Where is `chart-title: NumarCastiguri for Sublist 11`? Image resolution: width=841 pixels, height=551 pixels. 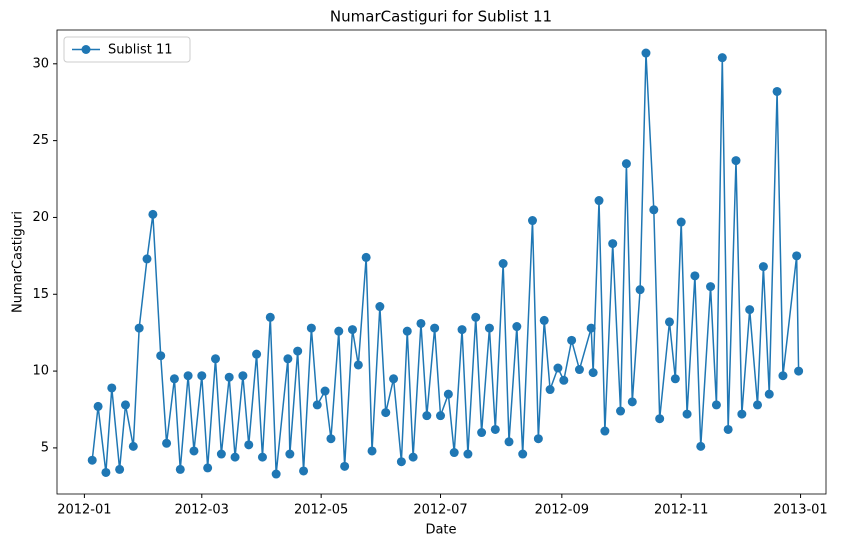
chart-title: NumarCastiguri for Sublist 11 is located at coordinates (441, 17).